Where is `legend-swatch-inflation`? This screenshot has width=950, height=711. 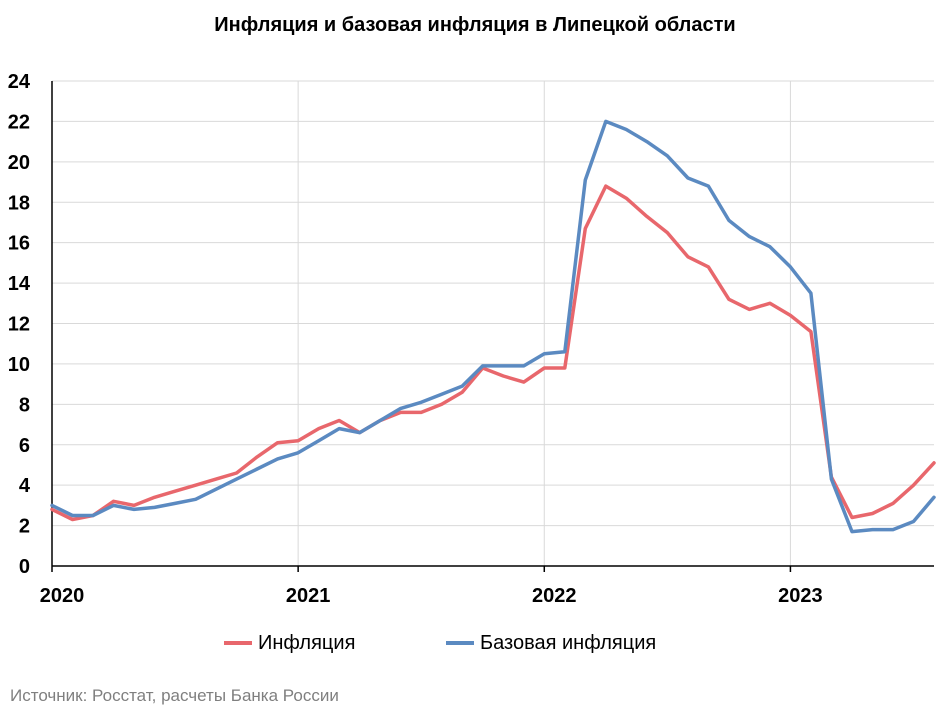 legend-swatch-inflation is located at coordinates (238, 643).